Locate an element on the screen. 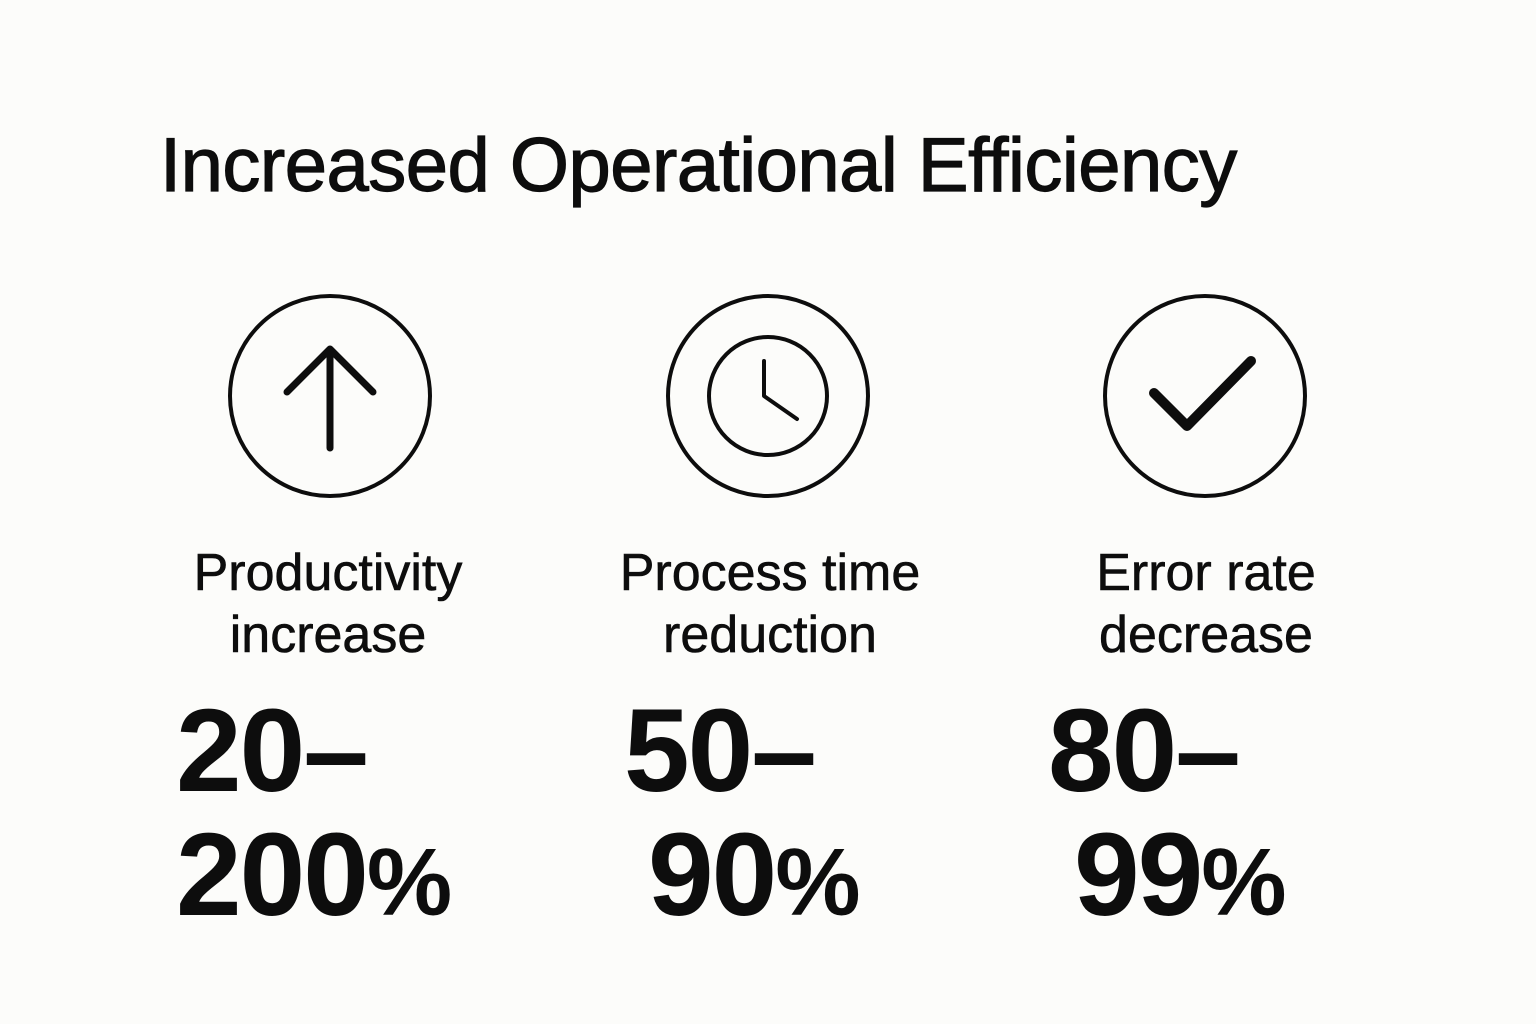 The image size is (1536, 1024). stat-label-line1: Process time is located at coordinates (770, 573).